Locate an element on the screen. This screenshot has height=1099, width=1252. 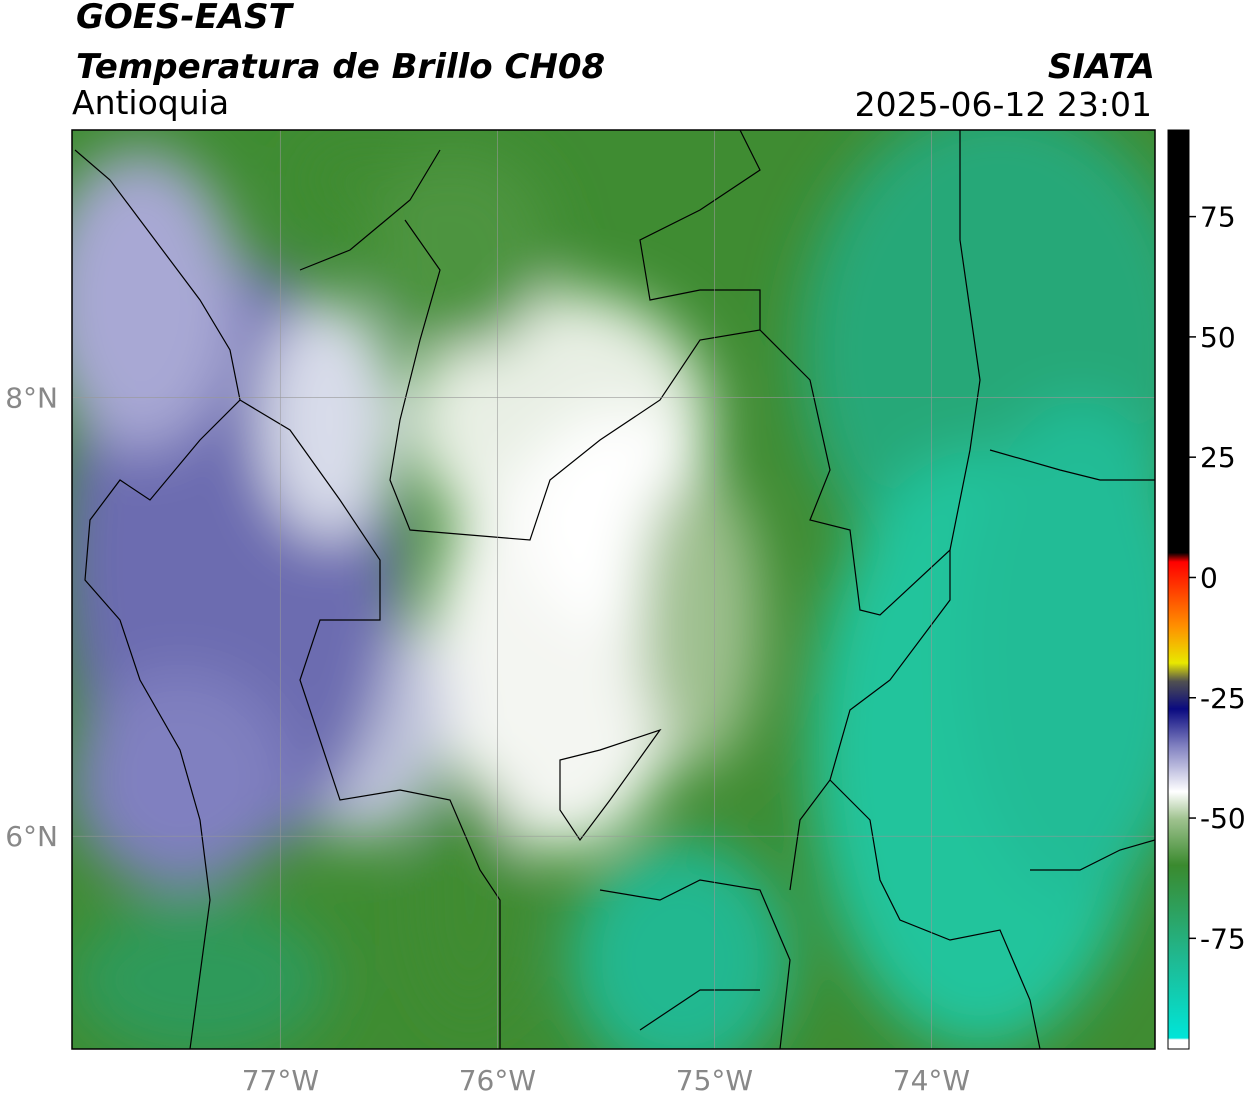
title: GOES-EAST is located at coordinates (185, 18).